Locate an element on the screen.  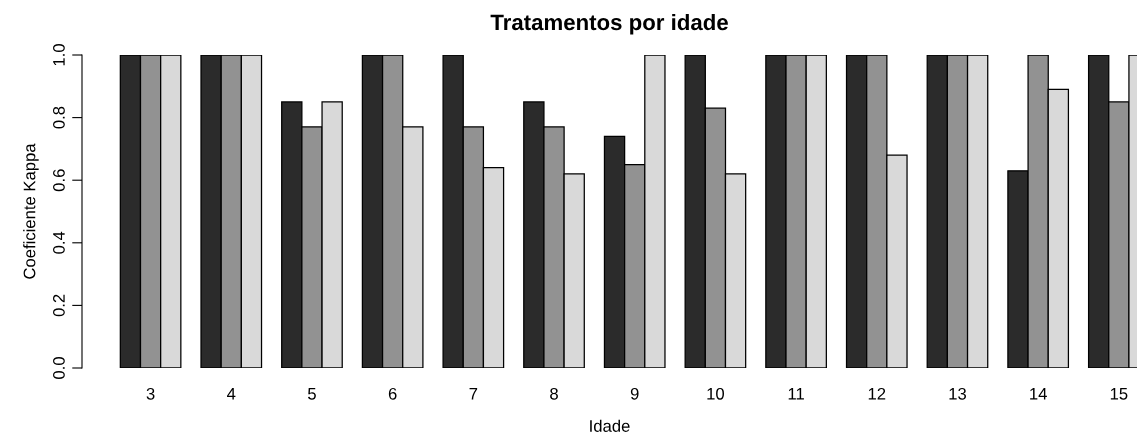
y-tick-label: 0.4 is located at coordinates (59, 242).